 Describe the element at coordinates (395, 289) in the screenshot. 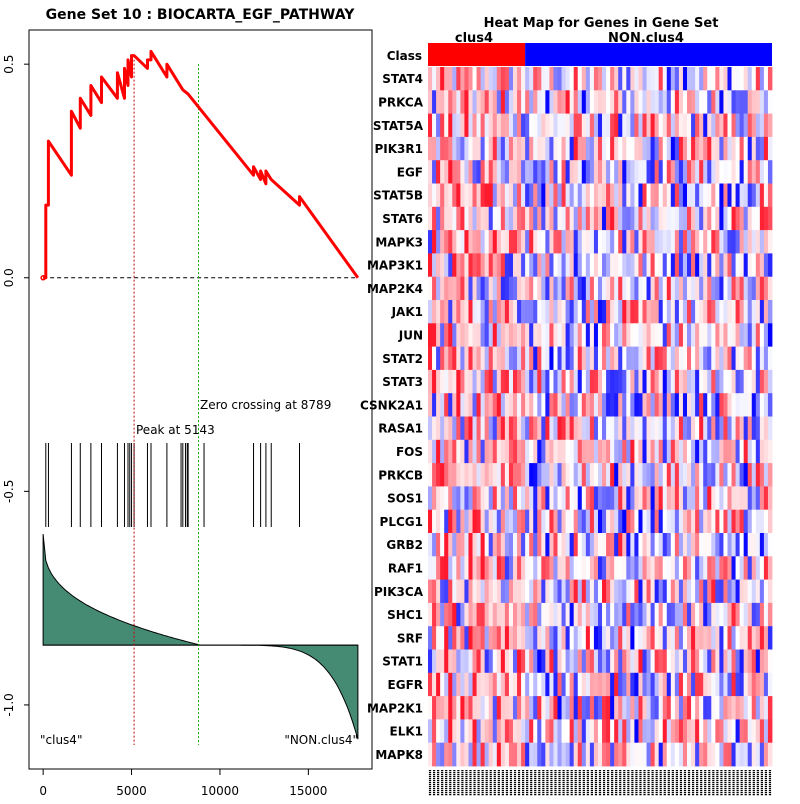

I see `gene-row-label: MAP2K4` at that location.